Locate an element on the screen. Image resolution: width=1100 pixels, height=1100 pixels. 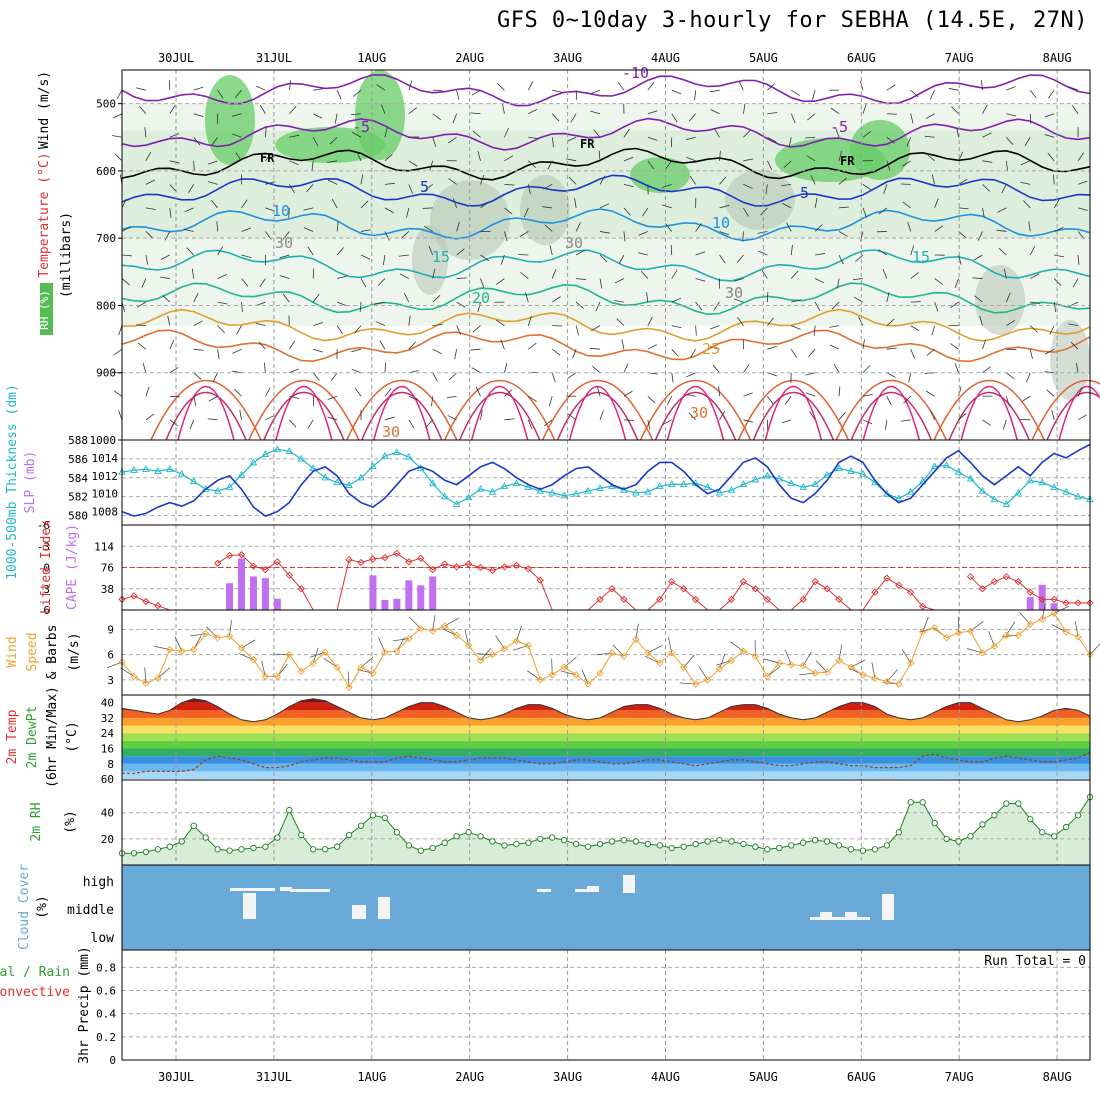
y-axis-label-slp: SLP (mb) is located at coordinates (30, 482).